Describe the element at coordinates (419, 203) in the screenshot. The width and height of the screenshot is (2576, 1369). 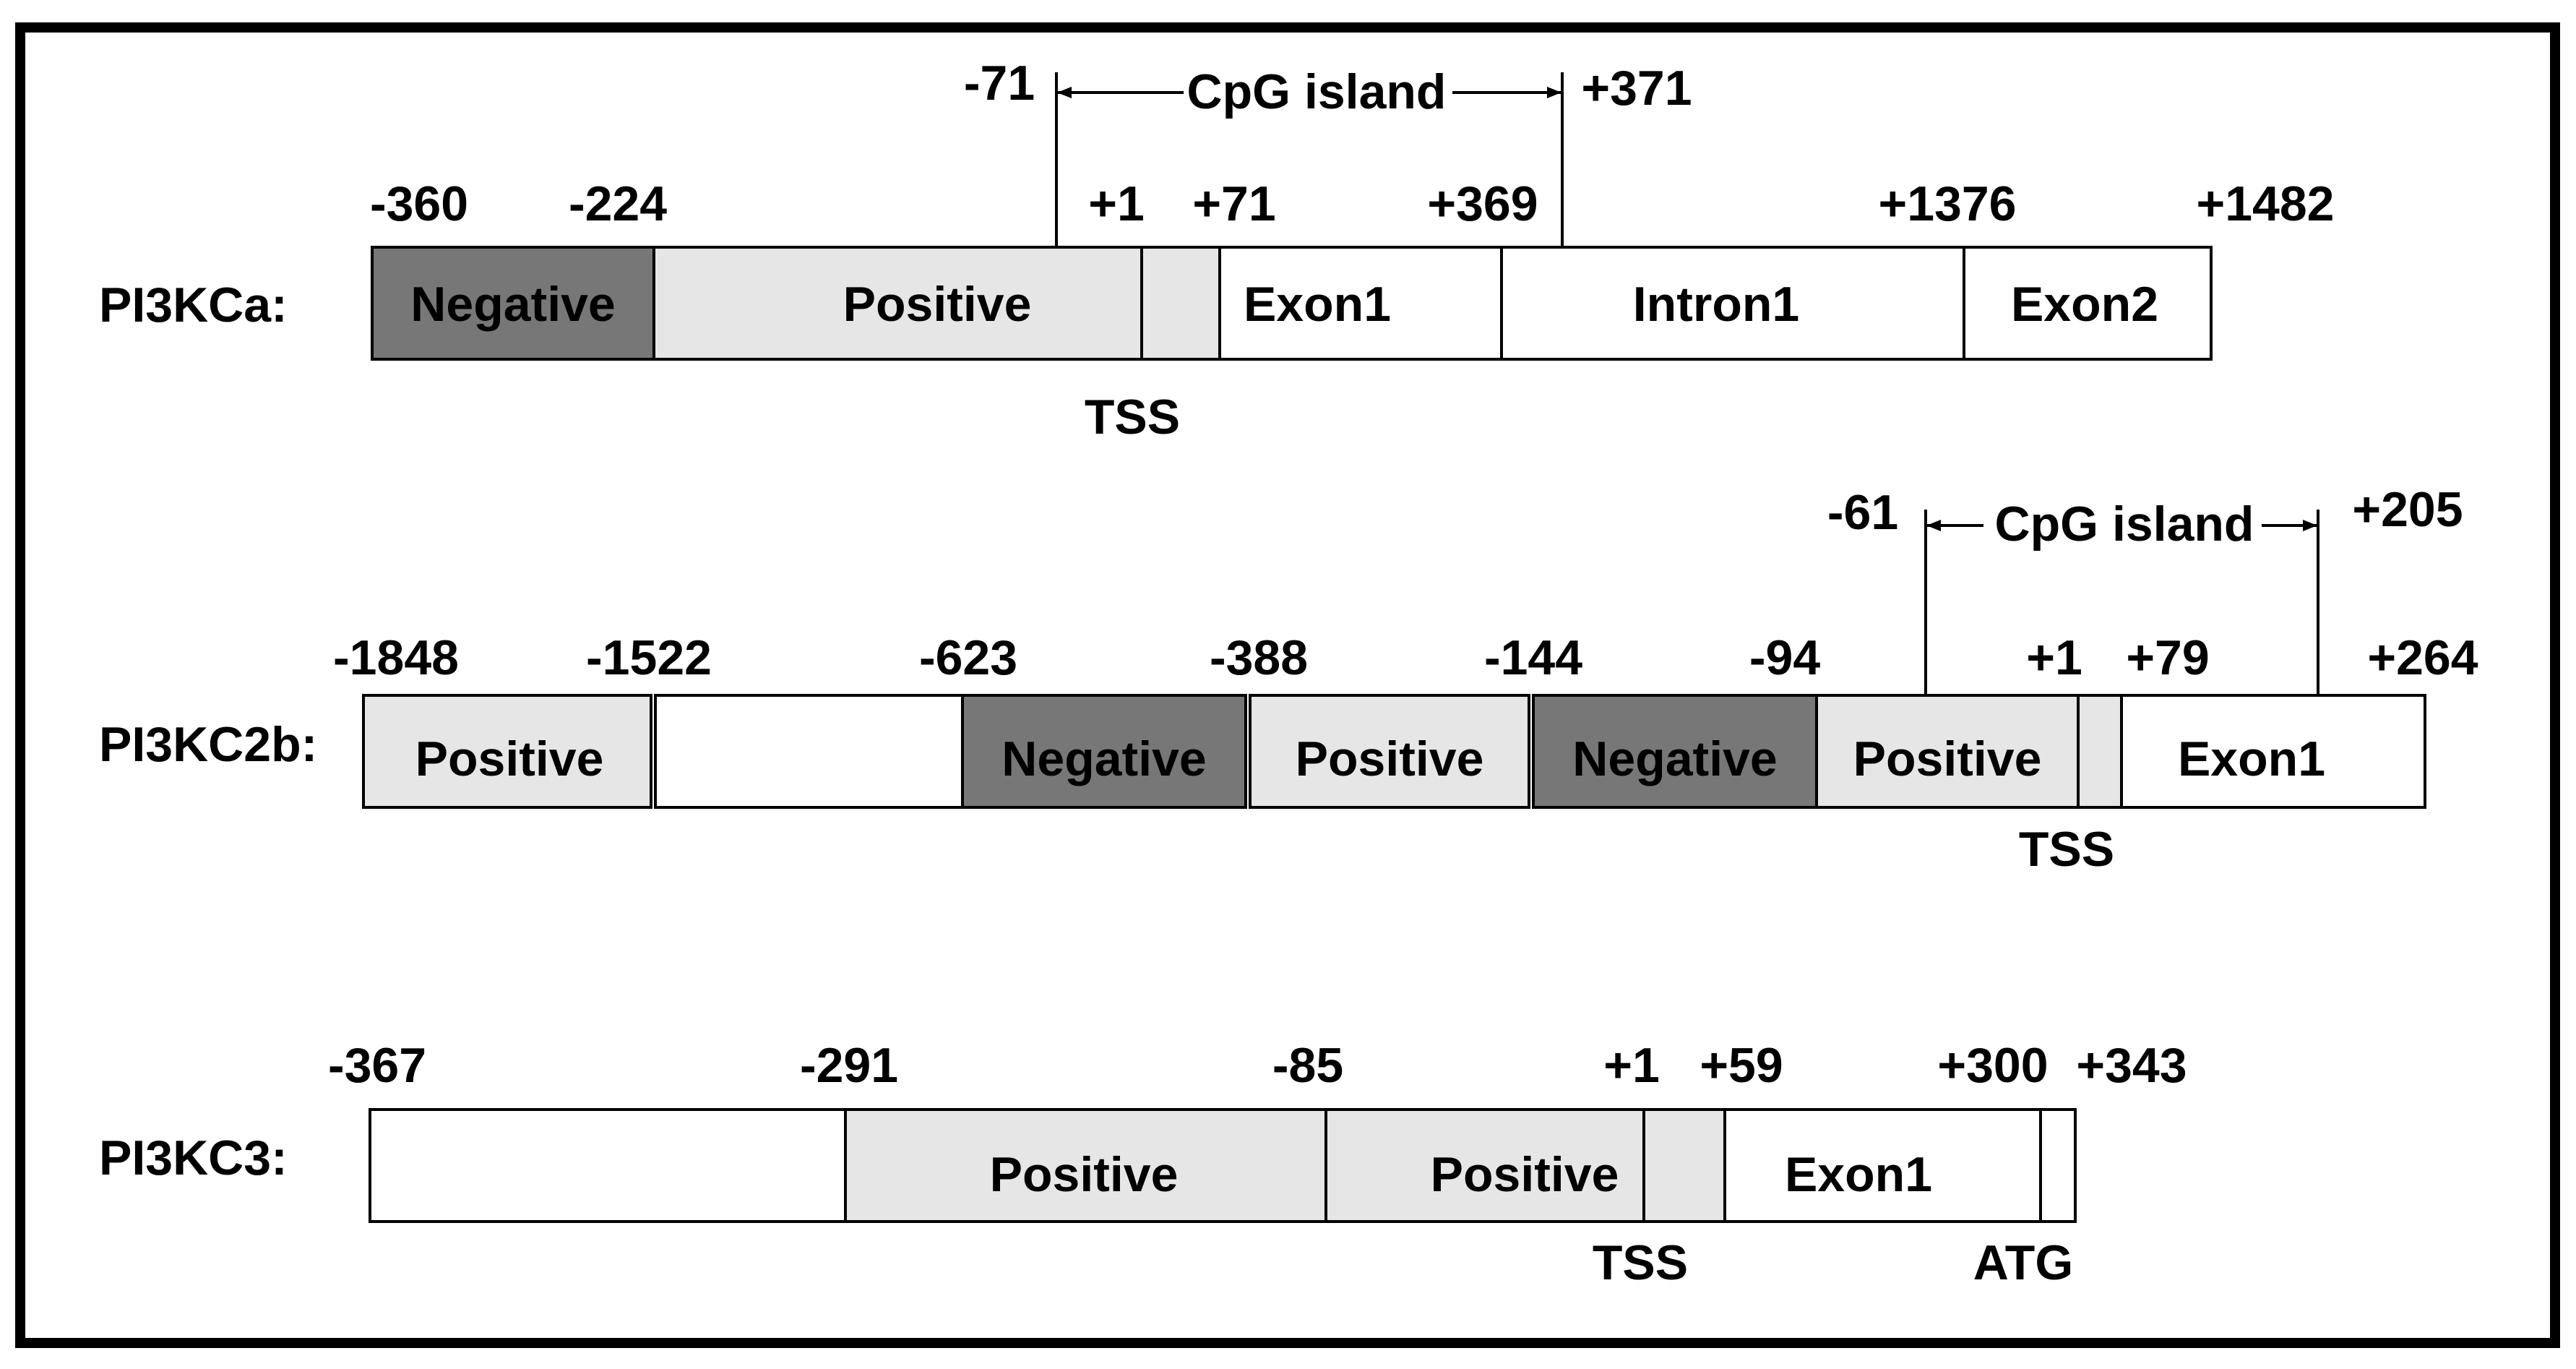
I see `position-label: -360` at that location.